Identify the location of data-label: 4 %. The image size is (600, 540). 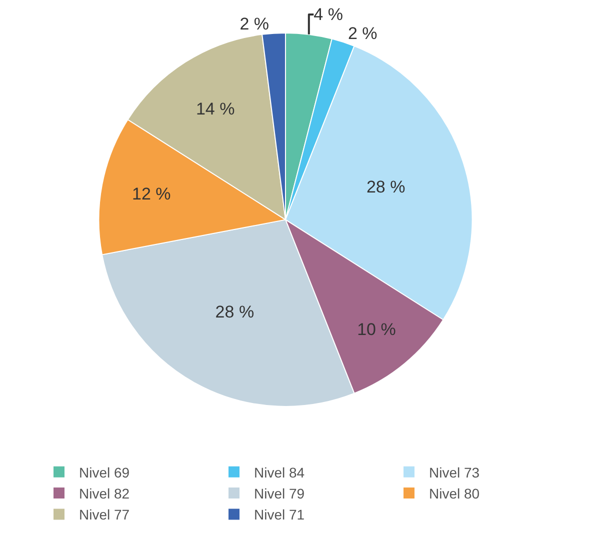
(328, 14).